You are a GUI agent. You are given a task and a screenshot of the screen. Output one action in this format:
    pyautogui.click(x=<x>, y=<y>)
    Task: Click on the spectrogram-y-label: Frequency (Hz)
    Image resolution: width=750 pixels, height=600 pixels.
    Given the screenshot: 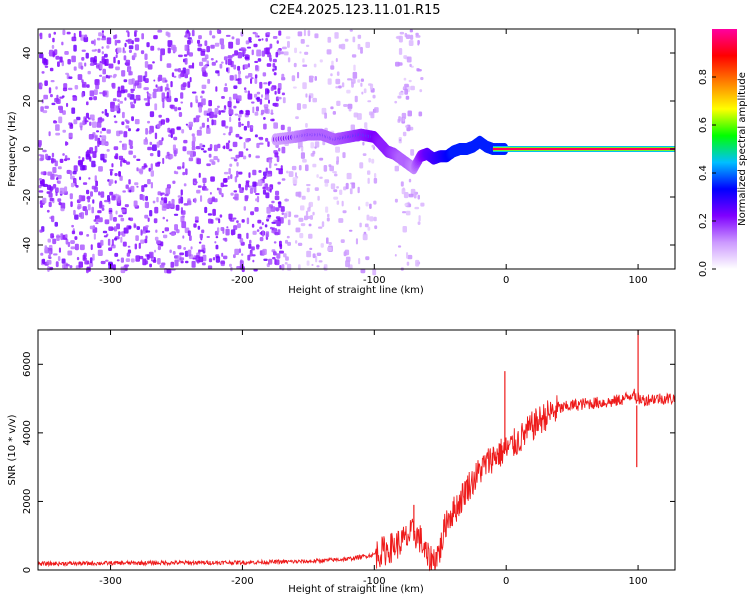 What is the action you would take?
    pyautogui.click(x=12, y=149)
    